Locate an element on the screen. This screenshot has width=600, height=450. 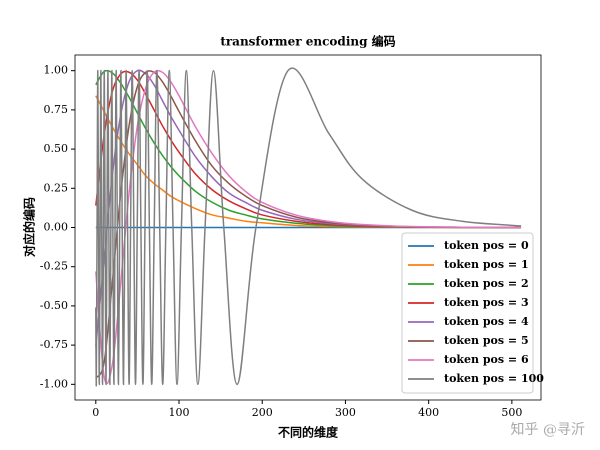
legend-label: token pos = 4 is located at coordinates (486, 321).